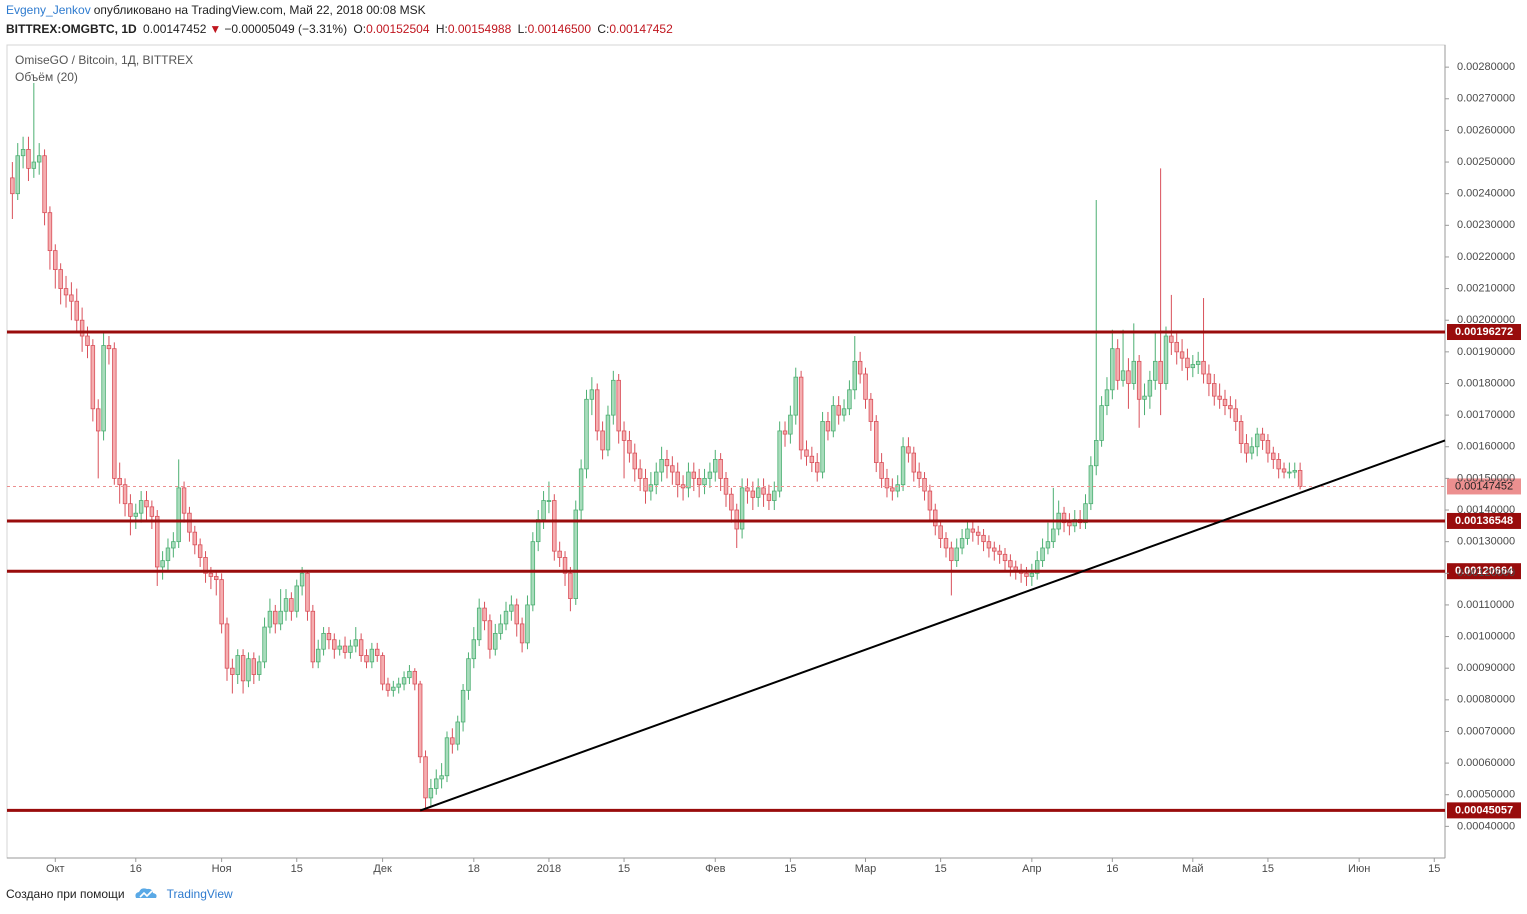  What do you see at coordinates (175, 29) in the screenshot?
I see `last-price: 0.00147452` at bounding box center [175, 29].